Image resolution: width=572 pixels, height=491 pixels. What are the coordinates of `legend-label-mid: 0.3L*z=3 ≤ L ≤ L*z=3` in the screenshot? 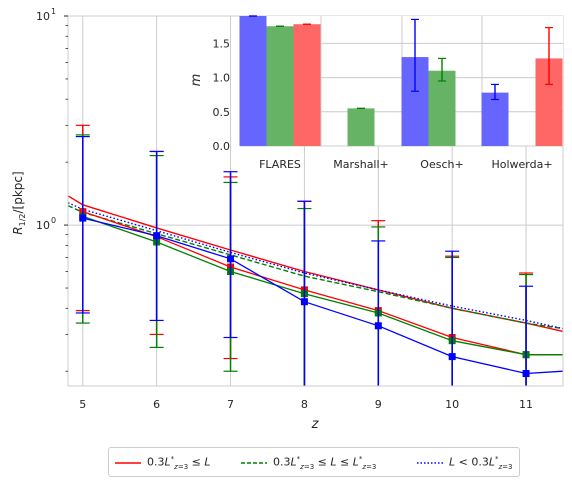 It's located at (325, 463).